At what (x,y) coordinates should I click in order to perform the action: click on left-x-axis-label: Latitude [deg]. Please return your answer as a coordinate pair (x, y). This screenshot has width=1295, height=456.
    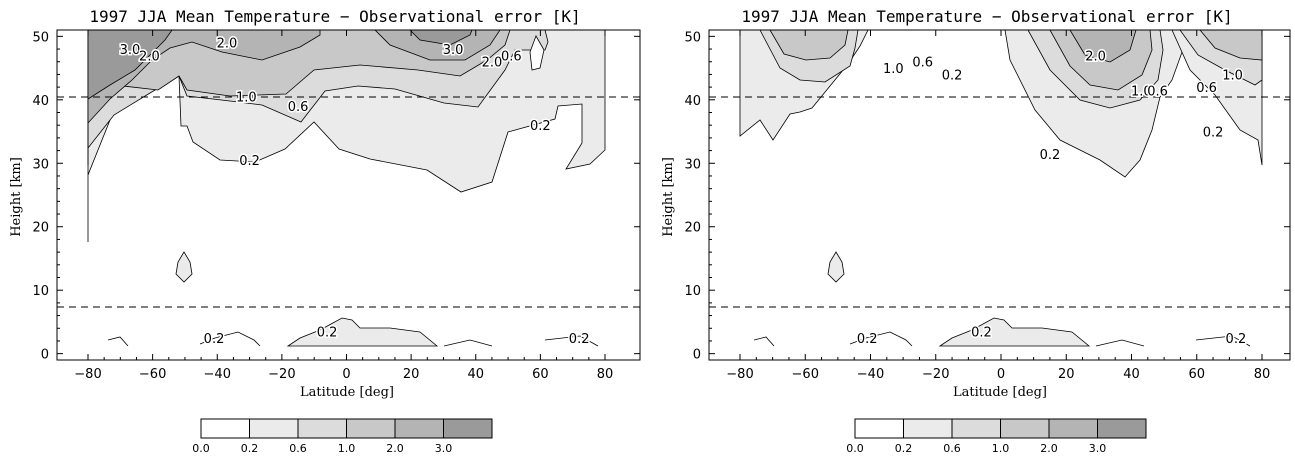
    Looking at the image, I should click on (347, 392).